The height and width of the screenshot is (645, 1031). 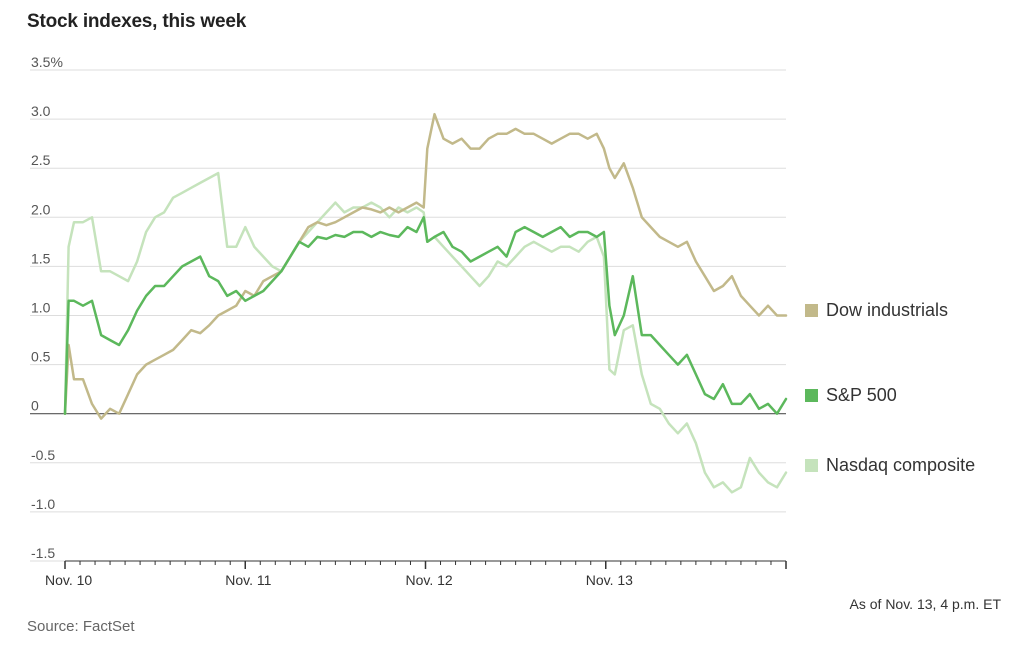 I want to click on legend-item-sp500: S&P 500, so click(x=851, y=395).